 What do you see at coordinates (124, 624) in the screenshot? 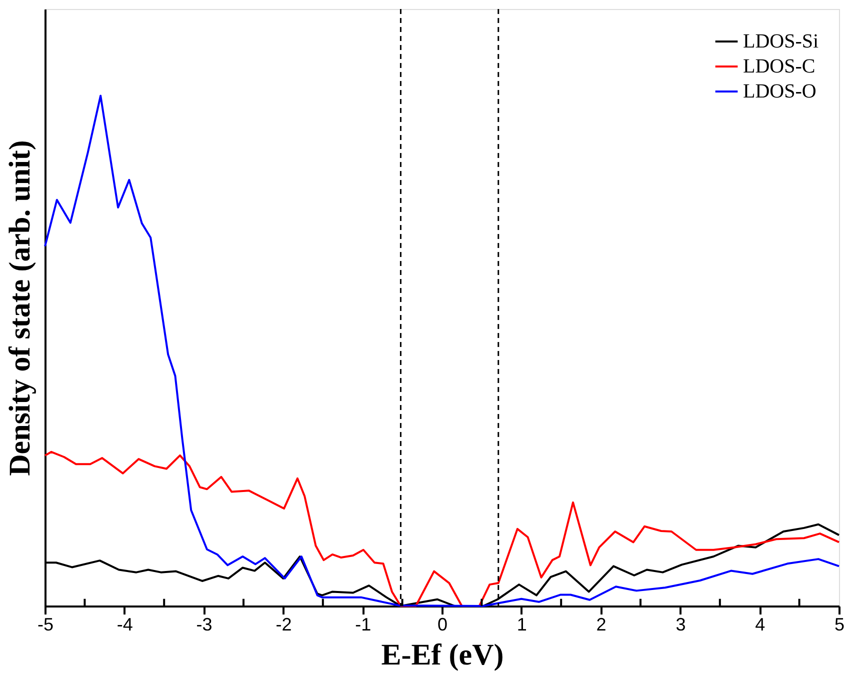
I see `x-tick-label: -4` at bounding box center [124, 624].